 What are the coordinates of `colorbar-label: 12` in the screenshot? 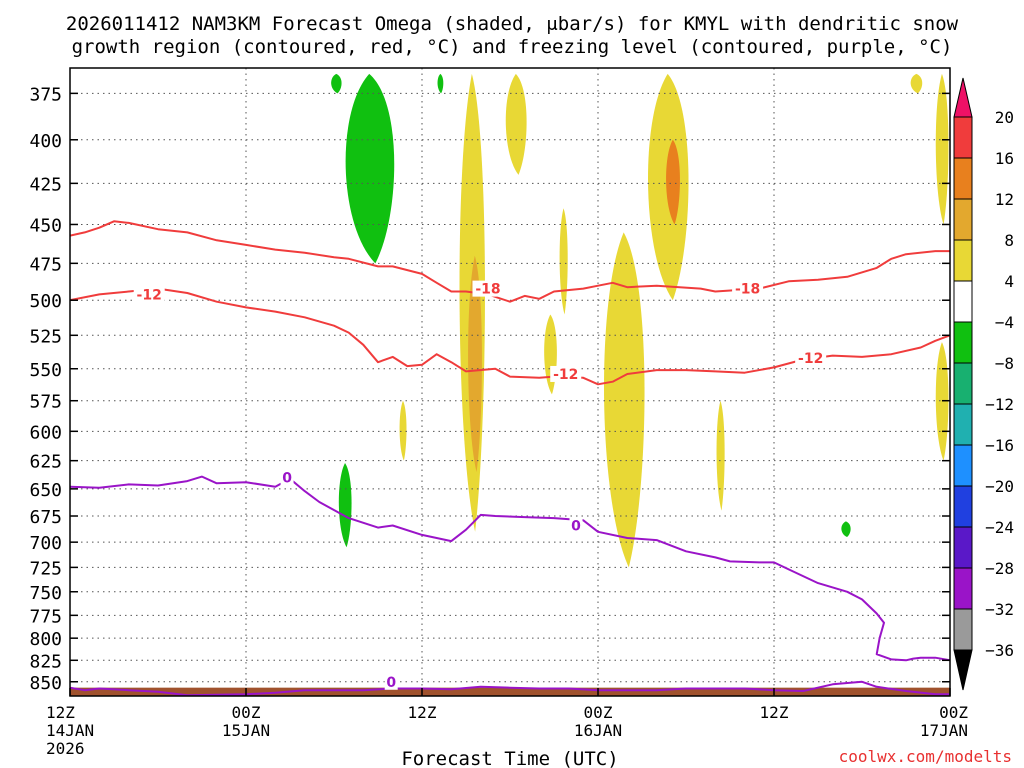 It's located at (1004, 199).